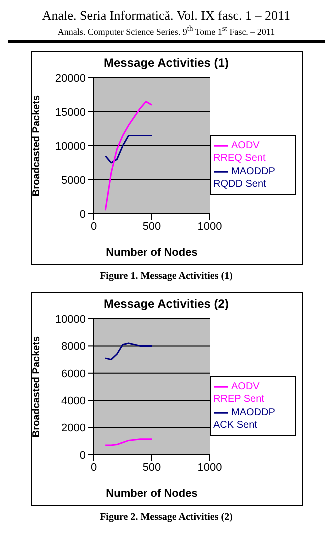 This screenshot has height=555, width=333. What do you see at coordinates (73, 402) in the screenshot?
I see `y-tick-label: 4000` at bounding box center [73, 402].